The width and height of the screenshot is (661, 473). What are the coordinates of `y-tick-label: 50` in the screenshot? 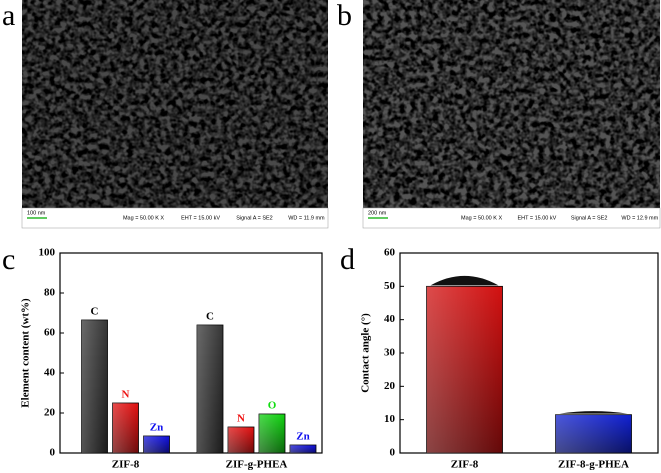 It's located at (390, 286).